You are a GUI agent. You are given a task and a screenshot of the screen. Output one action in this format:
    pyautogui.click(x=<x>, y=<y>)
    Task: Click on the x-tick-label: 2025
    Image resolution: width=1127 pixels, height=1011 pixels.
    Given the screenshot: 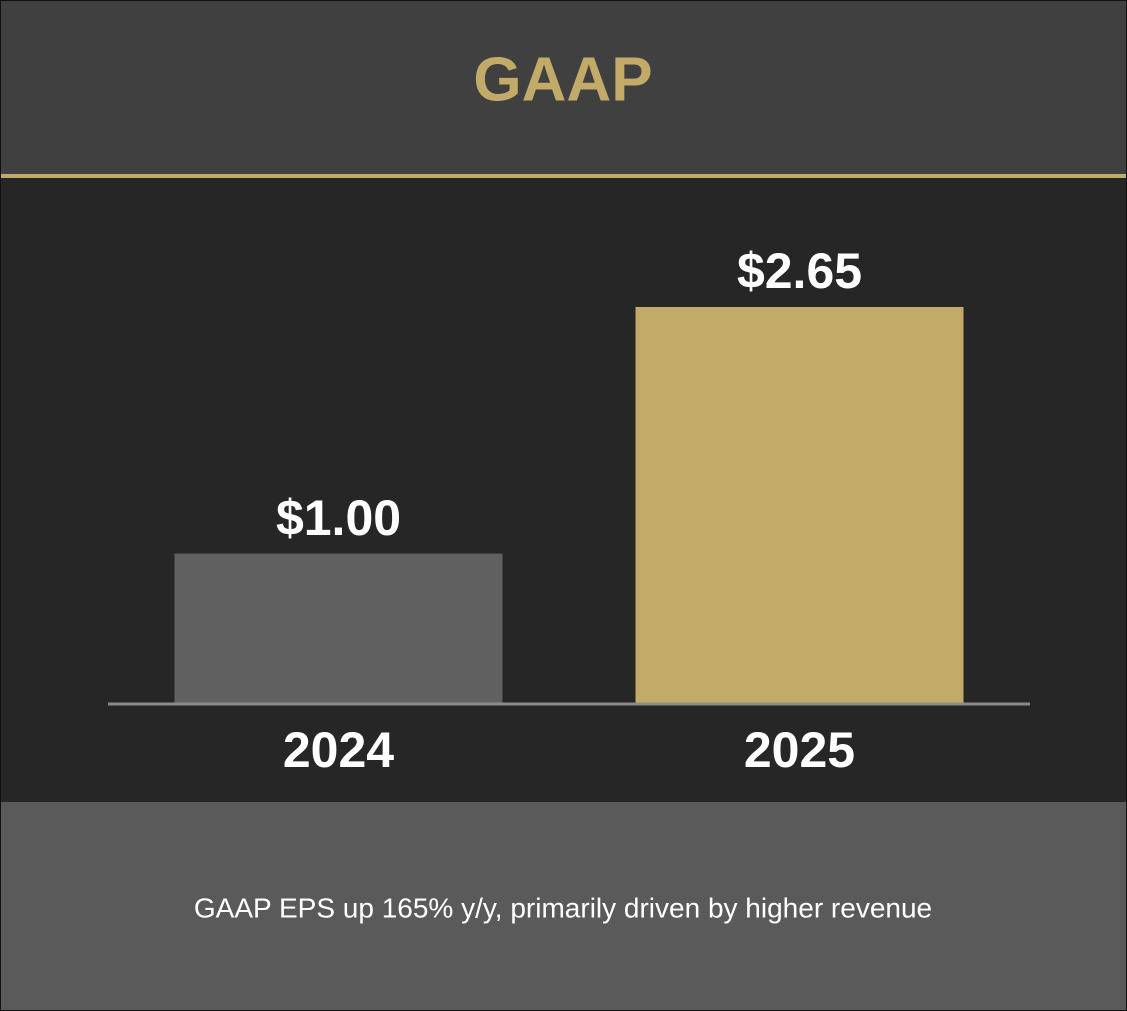 What is the action you would take?
    pyautogui.click(x=799, y=750)
    